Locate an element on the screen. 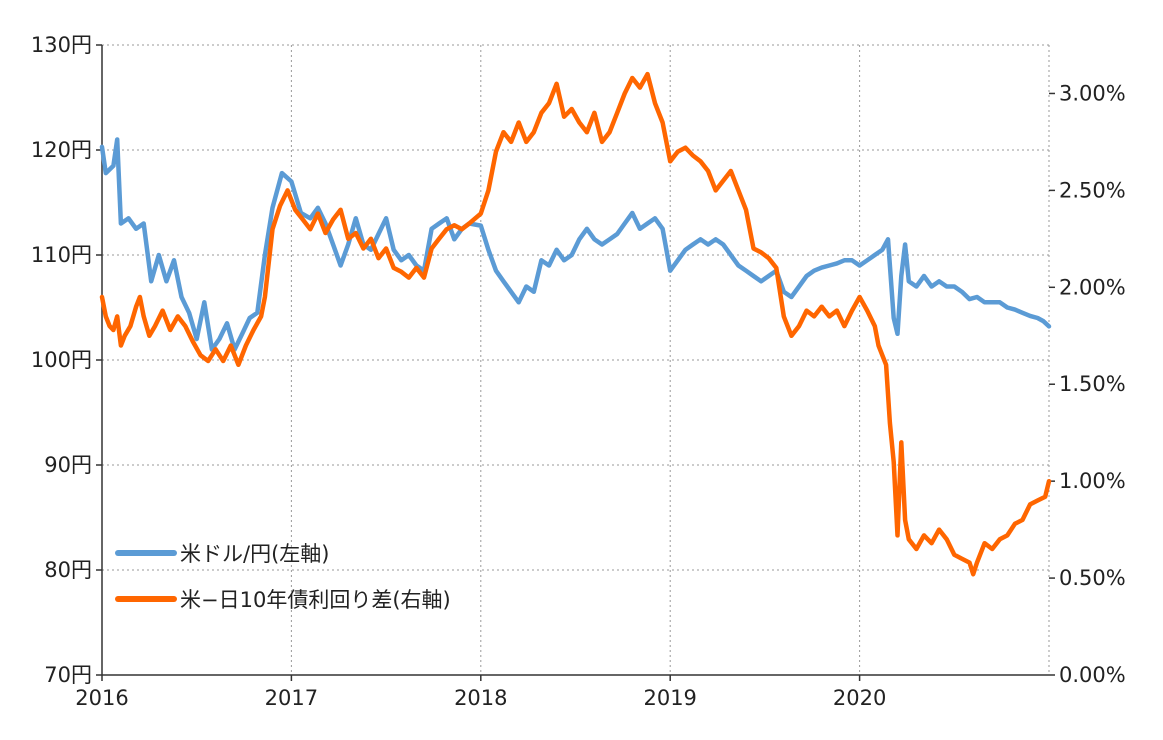 The image size is (1163, 740). legend-label-yield-spread: 米−日10年債利回り差(右軸) is located at coordinates (315, 600).